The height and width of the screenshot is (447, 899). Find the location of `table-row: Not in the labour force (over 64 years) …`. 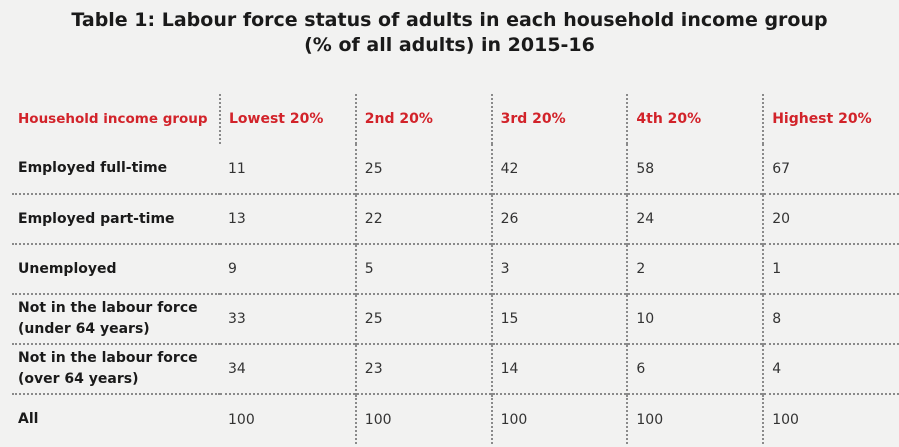

table-row: Not in the labour force (over 64 years) … is located at coordinates (455, 368).